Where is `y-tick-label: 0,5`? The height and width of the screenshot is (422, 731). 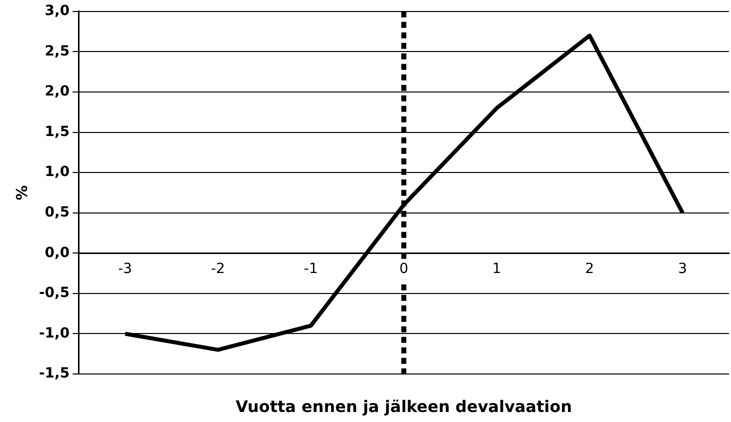 y-tick-label: 0,5 is located at coordinates (57, 212).